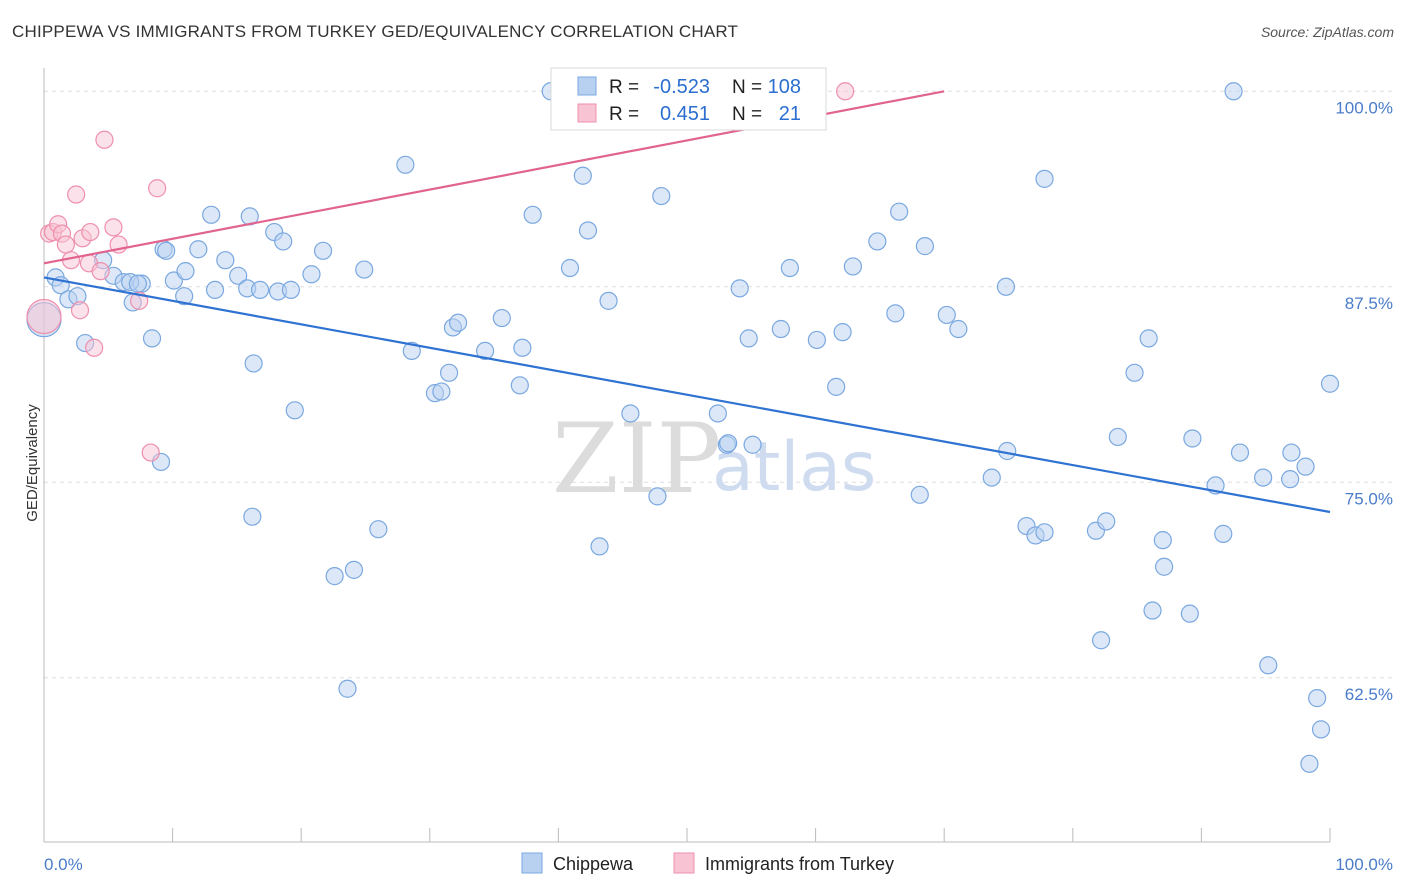  I want to click on y-tick-label: 75.0%, so click(1369, 498).